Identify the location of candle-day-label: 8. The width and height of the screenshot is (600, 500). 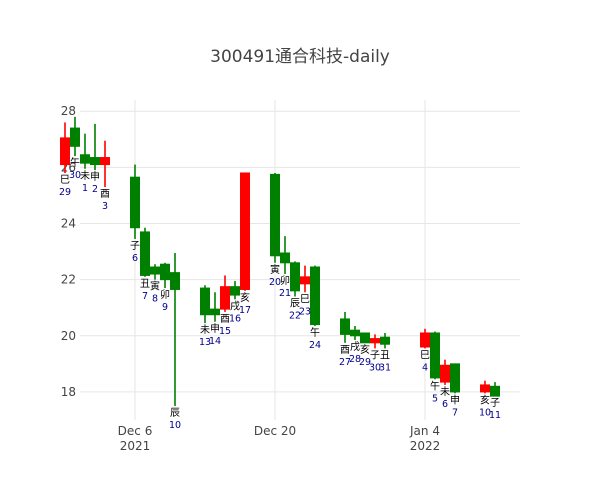
(155, 299).